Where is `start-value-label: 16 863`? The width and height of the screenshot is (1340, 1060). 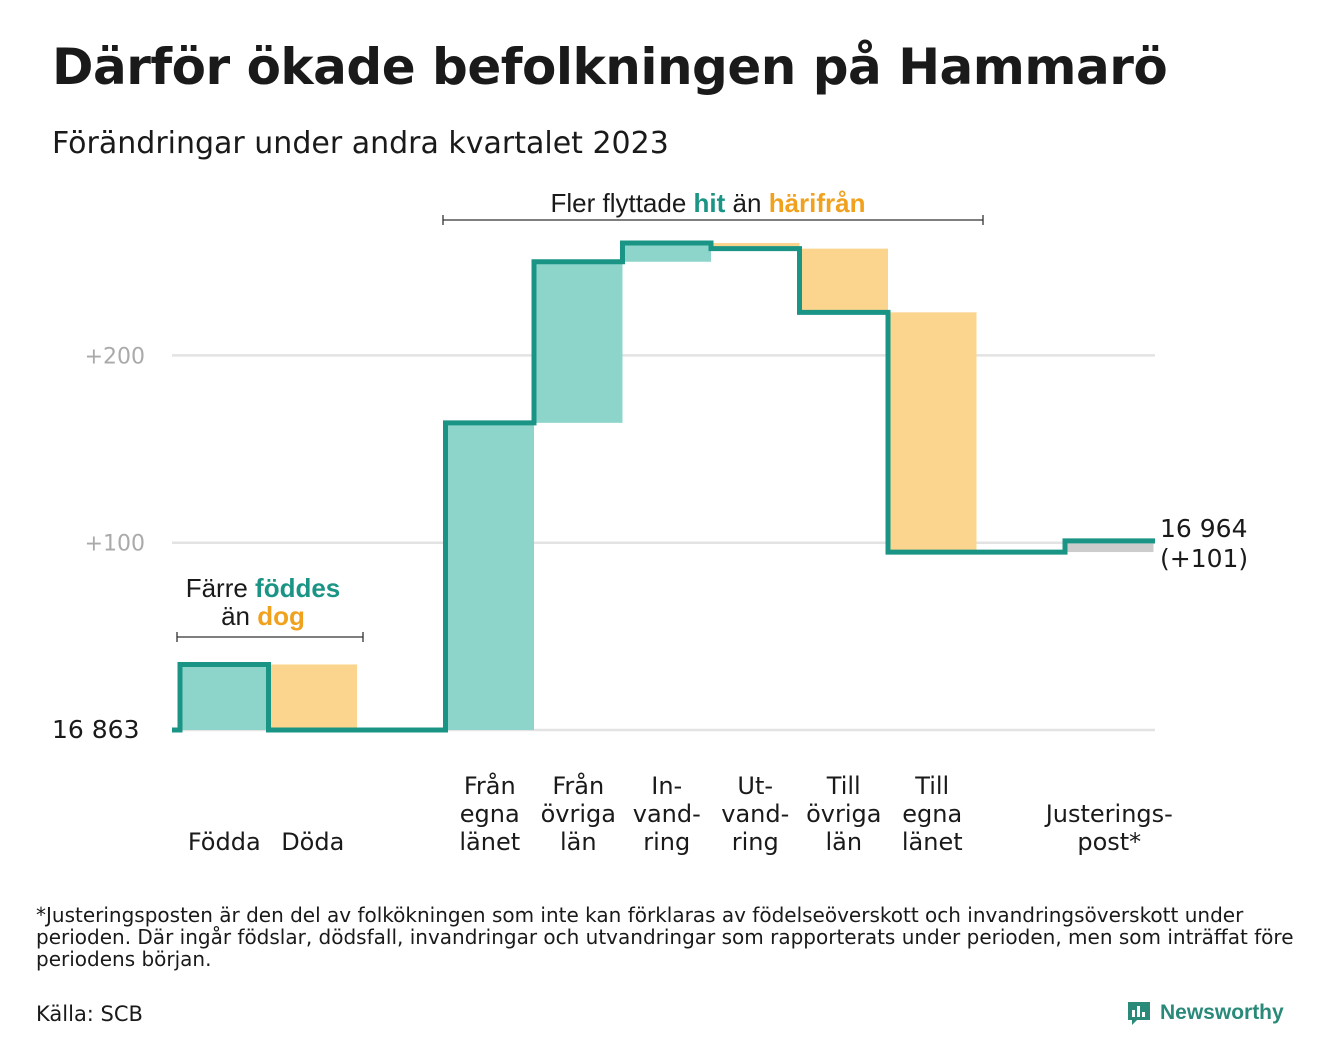 start-value-label: 16 863 is located at coordinates (95, 729).